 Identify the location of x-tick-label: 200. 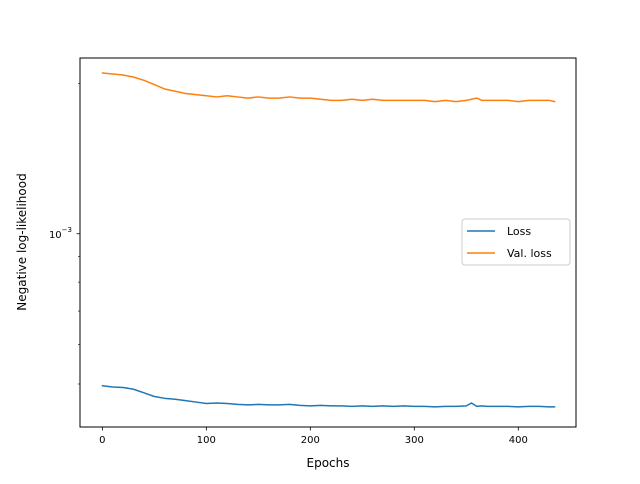
(310, 440).